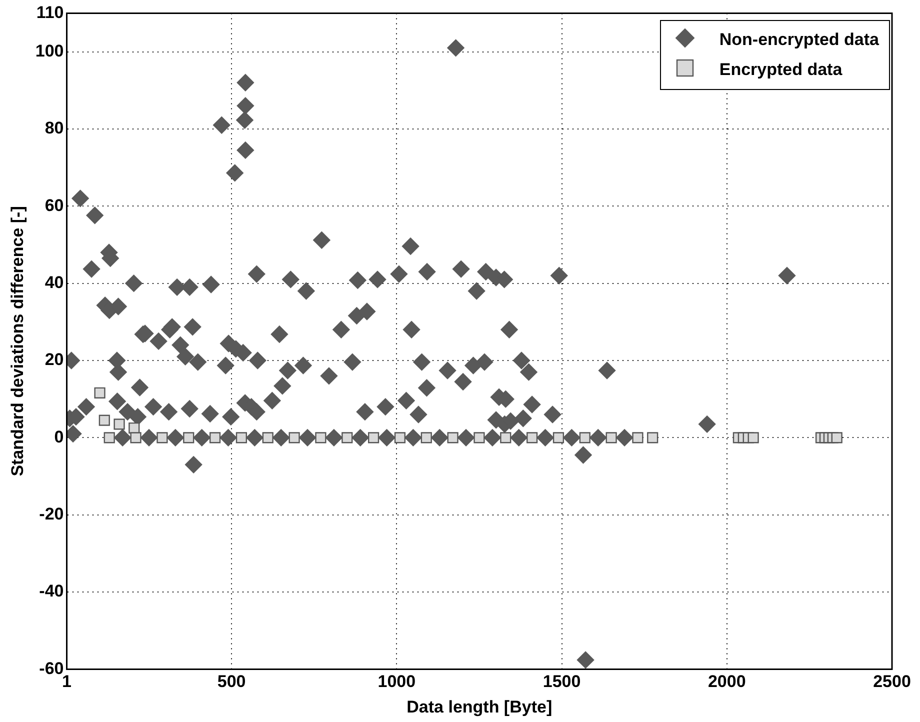 The width and height of the screenshot is (920, 722). What do you see at coordinates (892, 682) in the screenshot?
I see `x-tick-label: 2500` at bounding box center [892, 682].